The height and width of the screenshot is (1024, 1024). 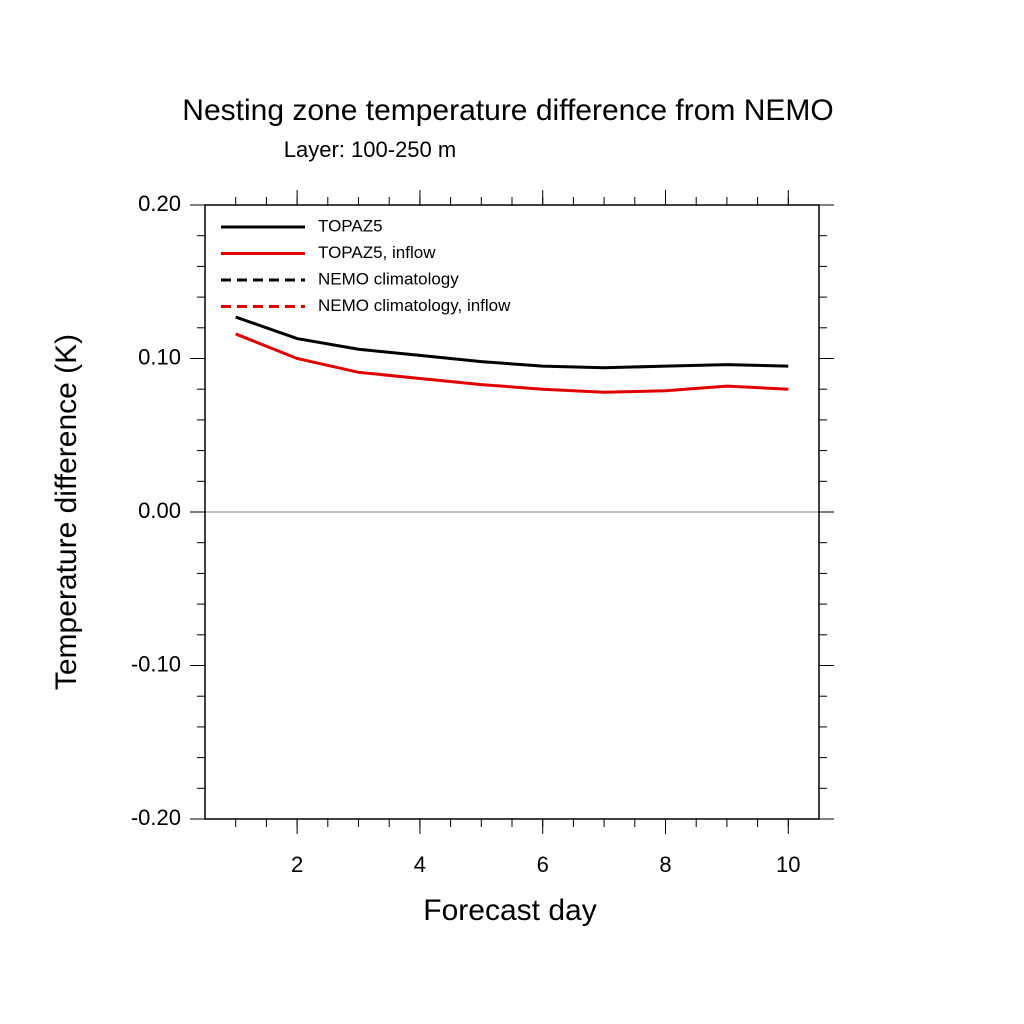 What do you see at coordinates (156, 663) in the screenshot?
I see `y-tick-label: -0.10` at bounding box center [156, 663].